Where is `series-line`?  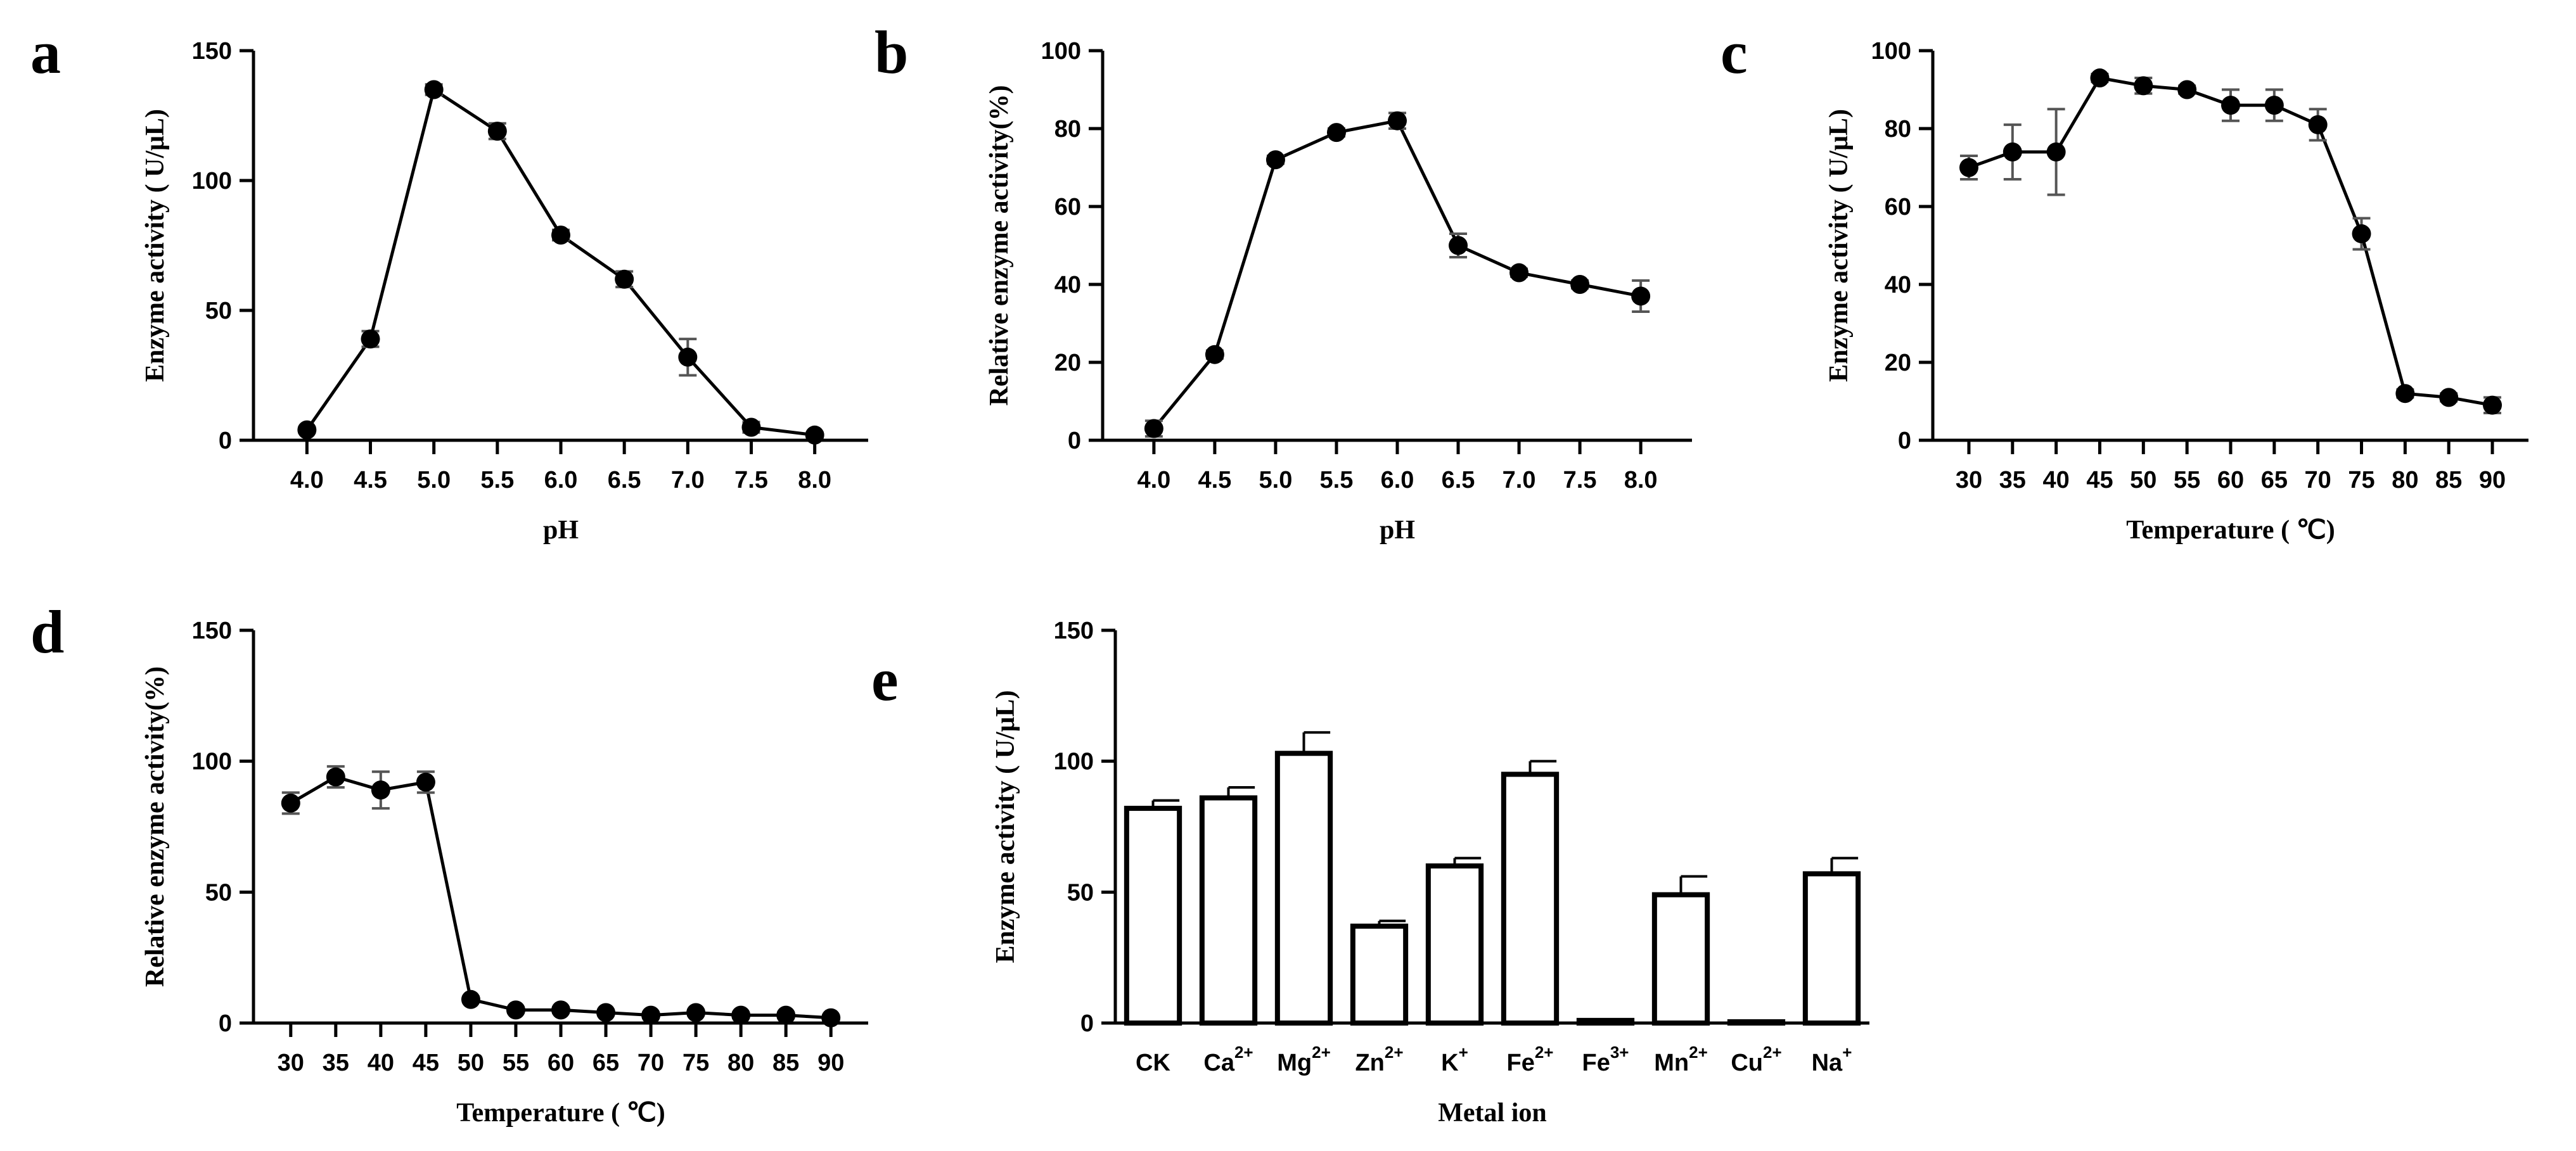
series-line is located at coordinates (560, 897).